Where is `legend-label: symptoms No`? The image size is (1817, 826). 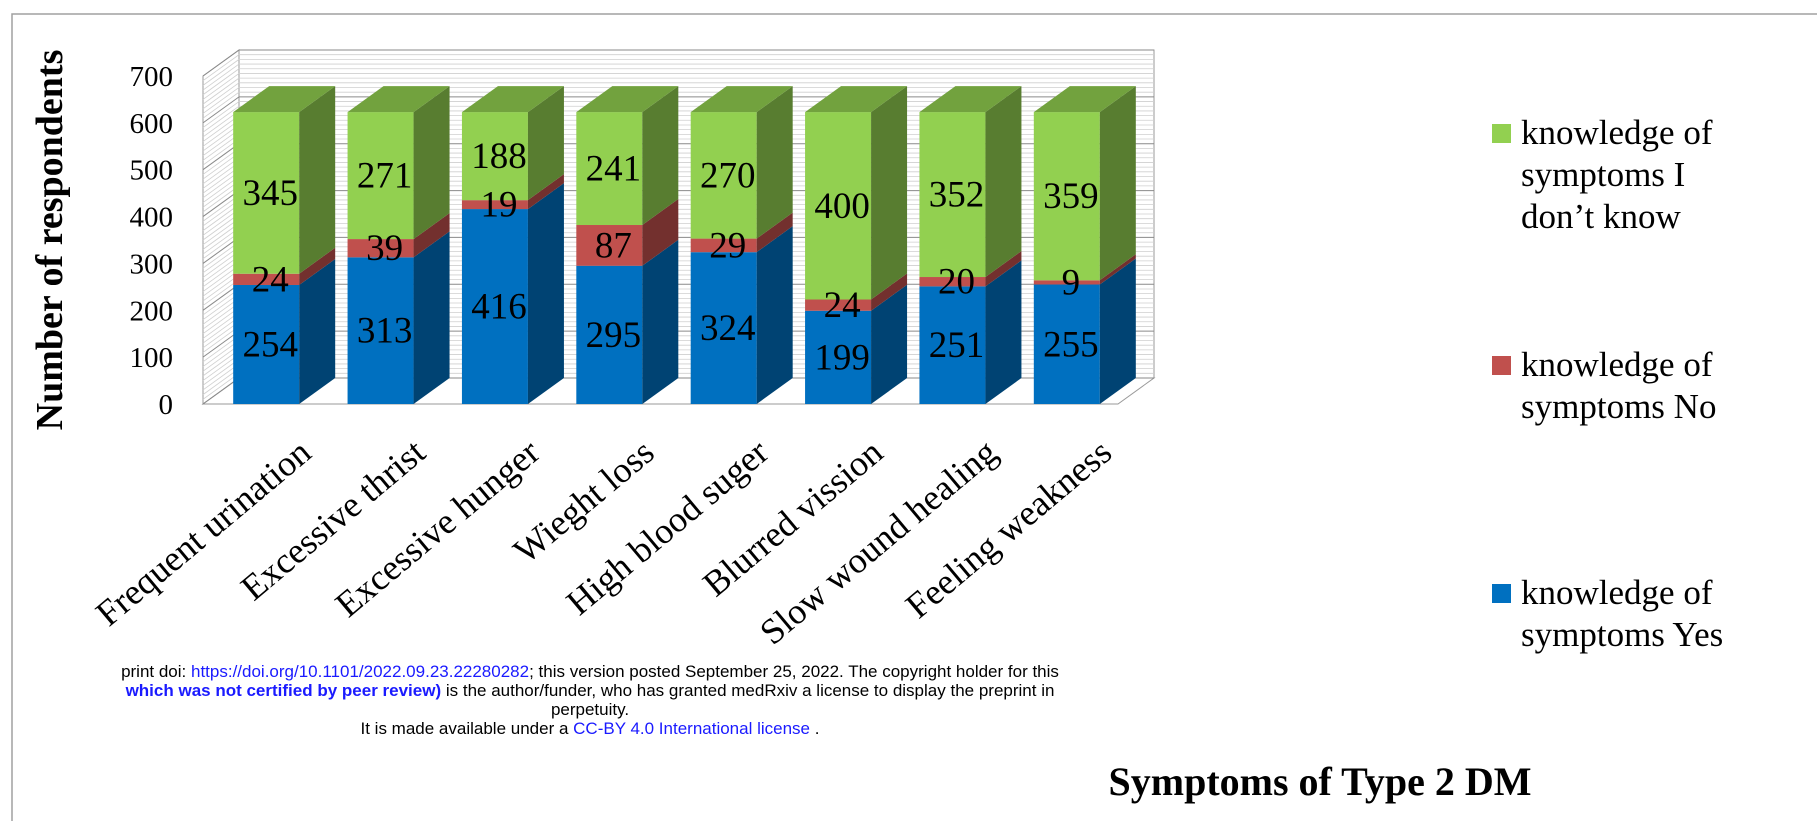
legend-label: symptoms No is located at coordinates (1618, 406).